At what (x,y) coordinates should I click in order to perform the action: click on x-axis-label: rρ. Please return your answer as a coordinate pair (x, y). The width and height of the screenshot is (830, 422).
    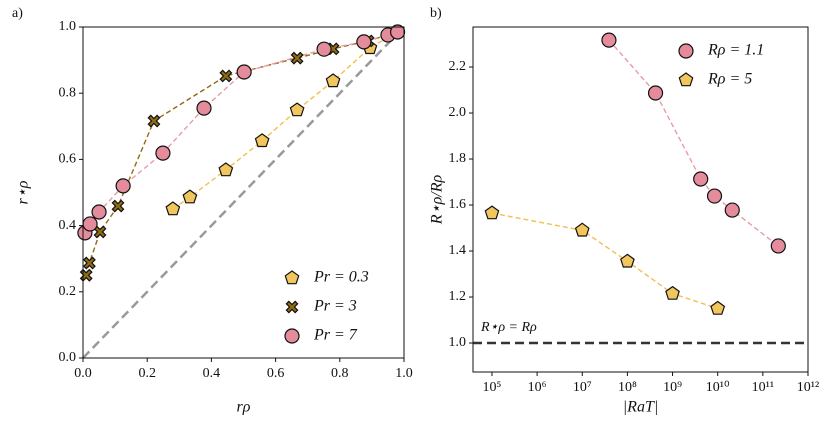
    Looking at the image, I should click on (244, 407).